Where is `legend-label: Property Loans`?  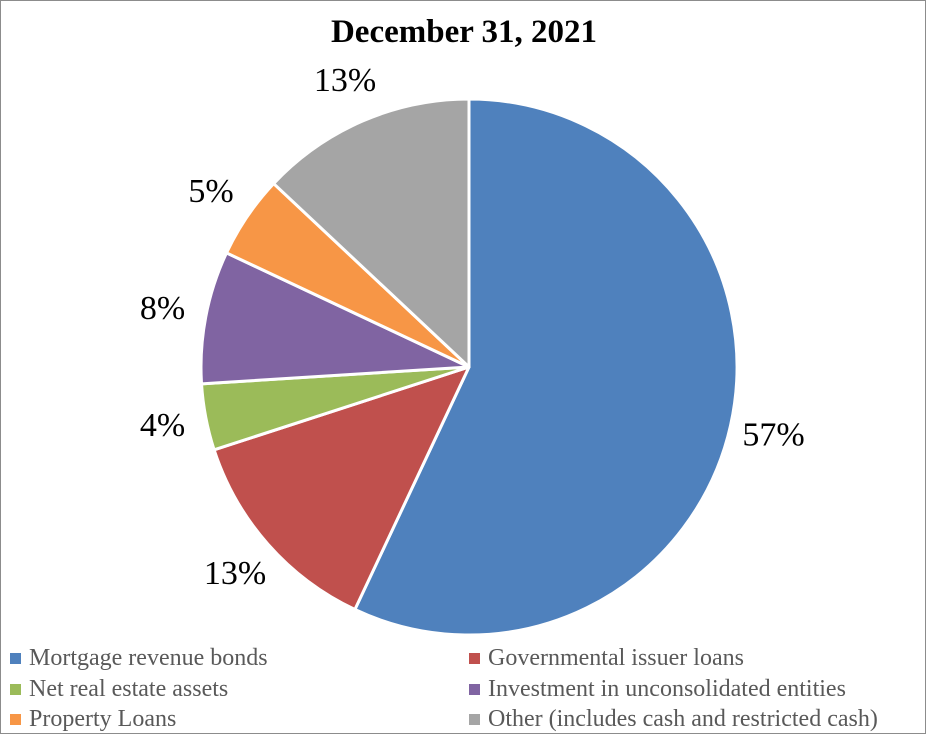
legend-label: Property Loans is located at coordinates (103, 719).